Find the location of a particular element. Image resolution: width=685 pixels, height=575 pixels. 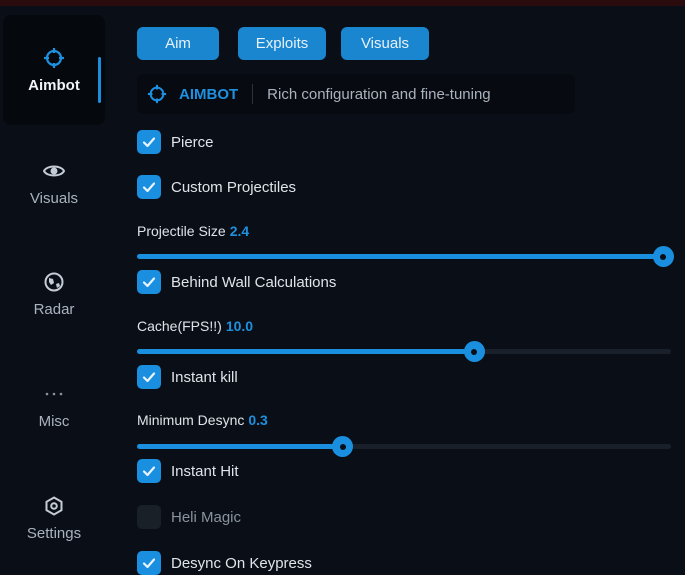

checkbox-label: Behind Wall Calculations is located at coordinates (254, 282).